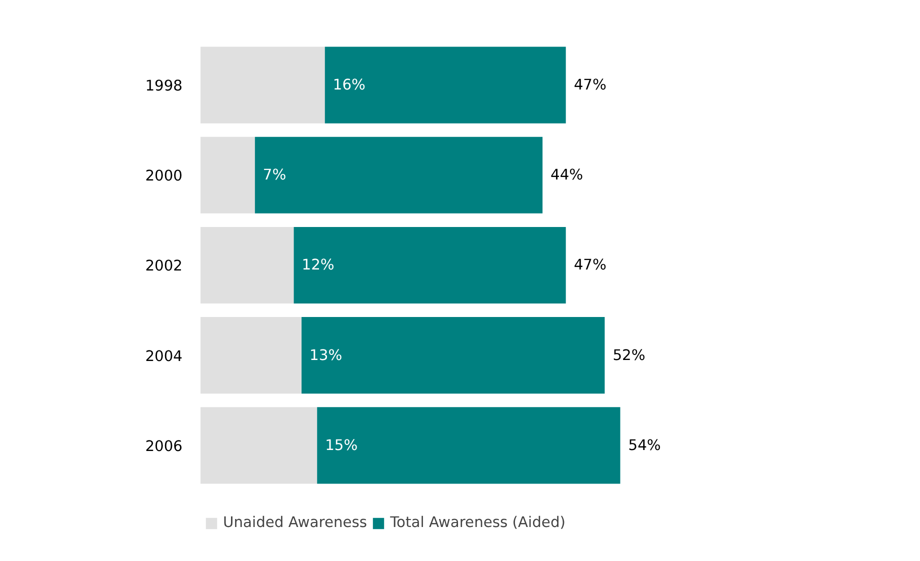  What do you see at coordinates (644, 445) in the screenshot?
I see `total-label: 54%` at bounding box center [644, 445].